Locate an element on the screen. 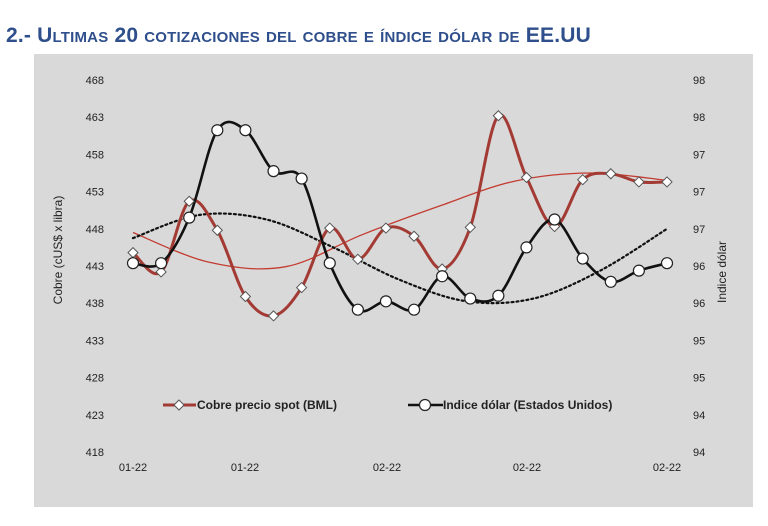 Image resolution: width=768 pixels, height=526 pixels. y-tick-label: 438 is located at coordinates (95, 304).